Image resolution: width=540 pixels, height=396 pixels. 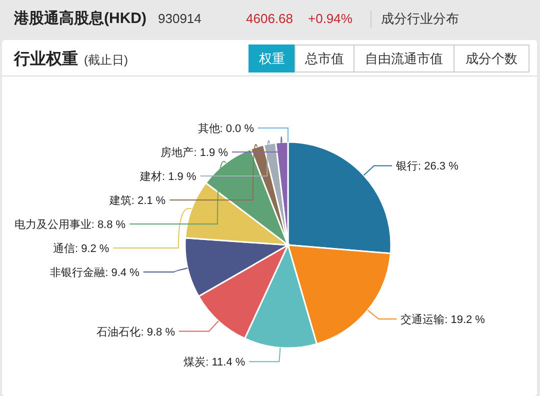 What do you see at coordinates (420, 18) in the screenshot?
I see `text: 成分行业分布` at bounding box center [420, 18].